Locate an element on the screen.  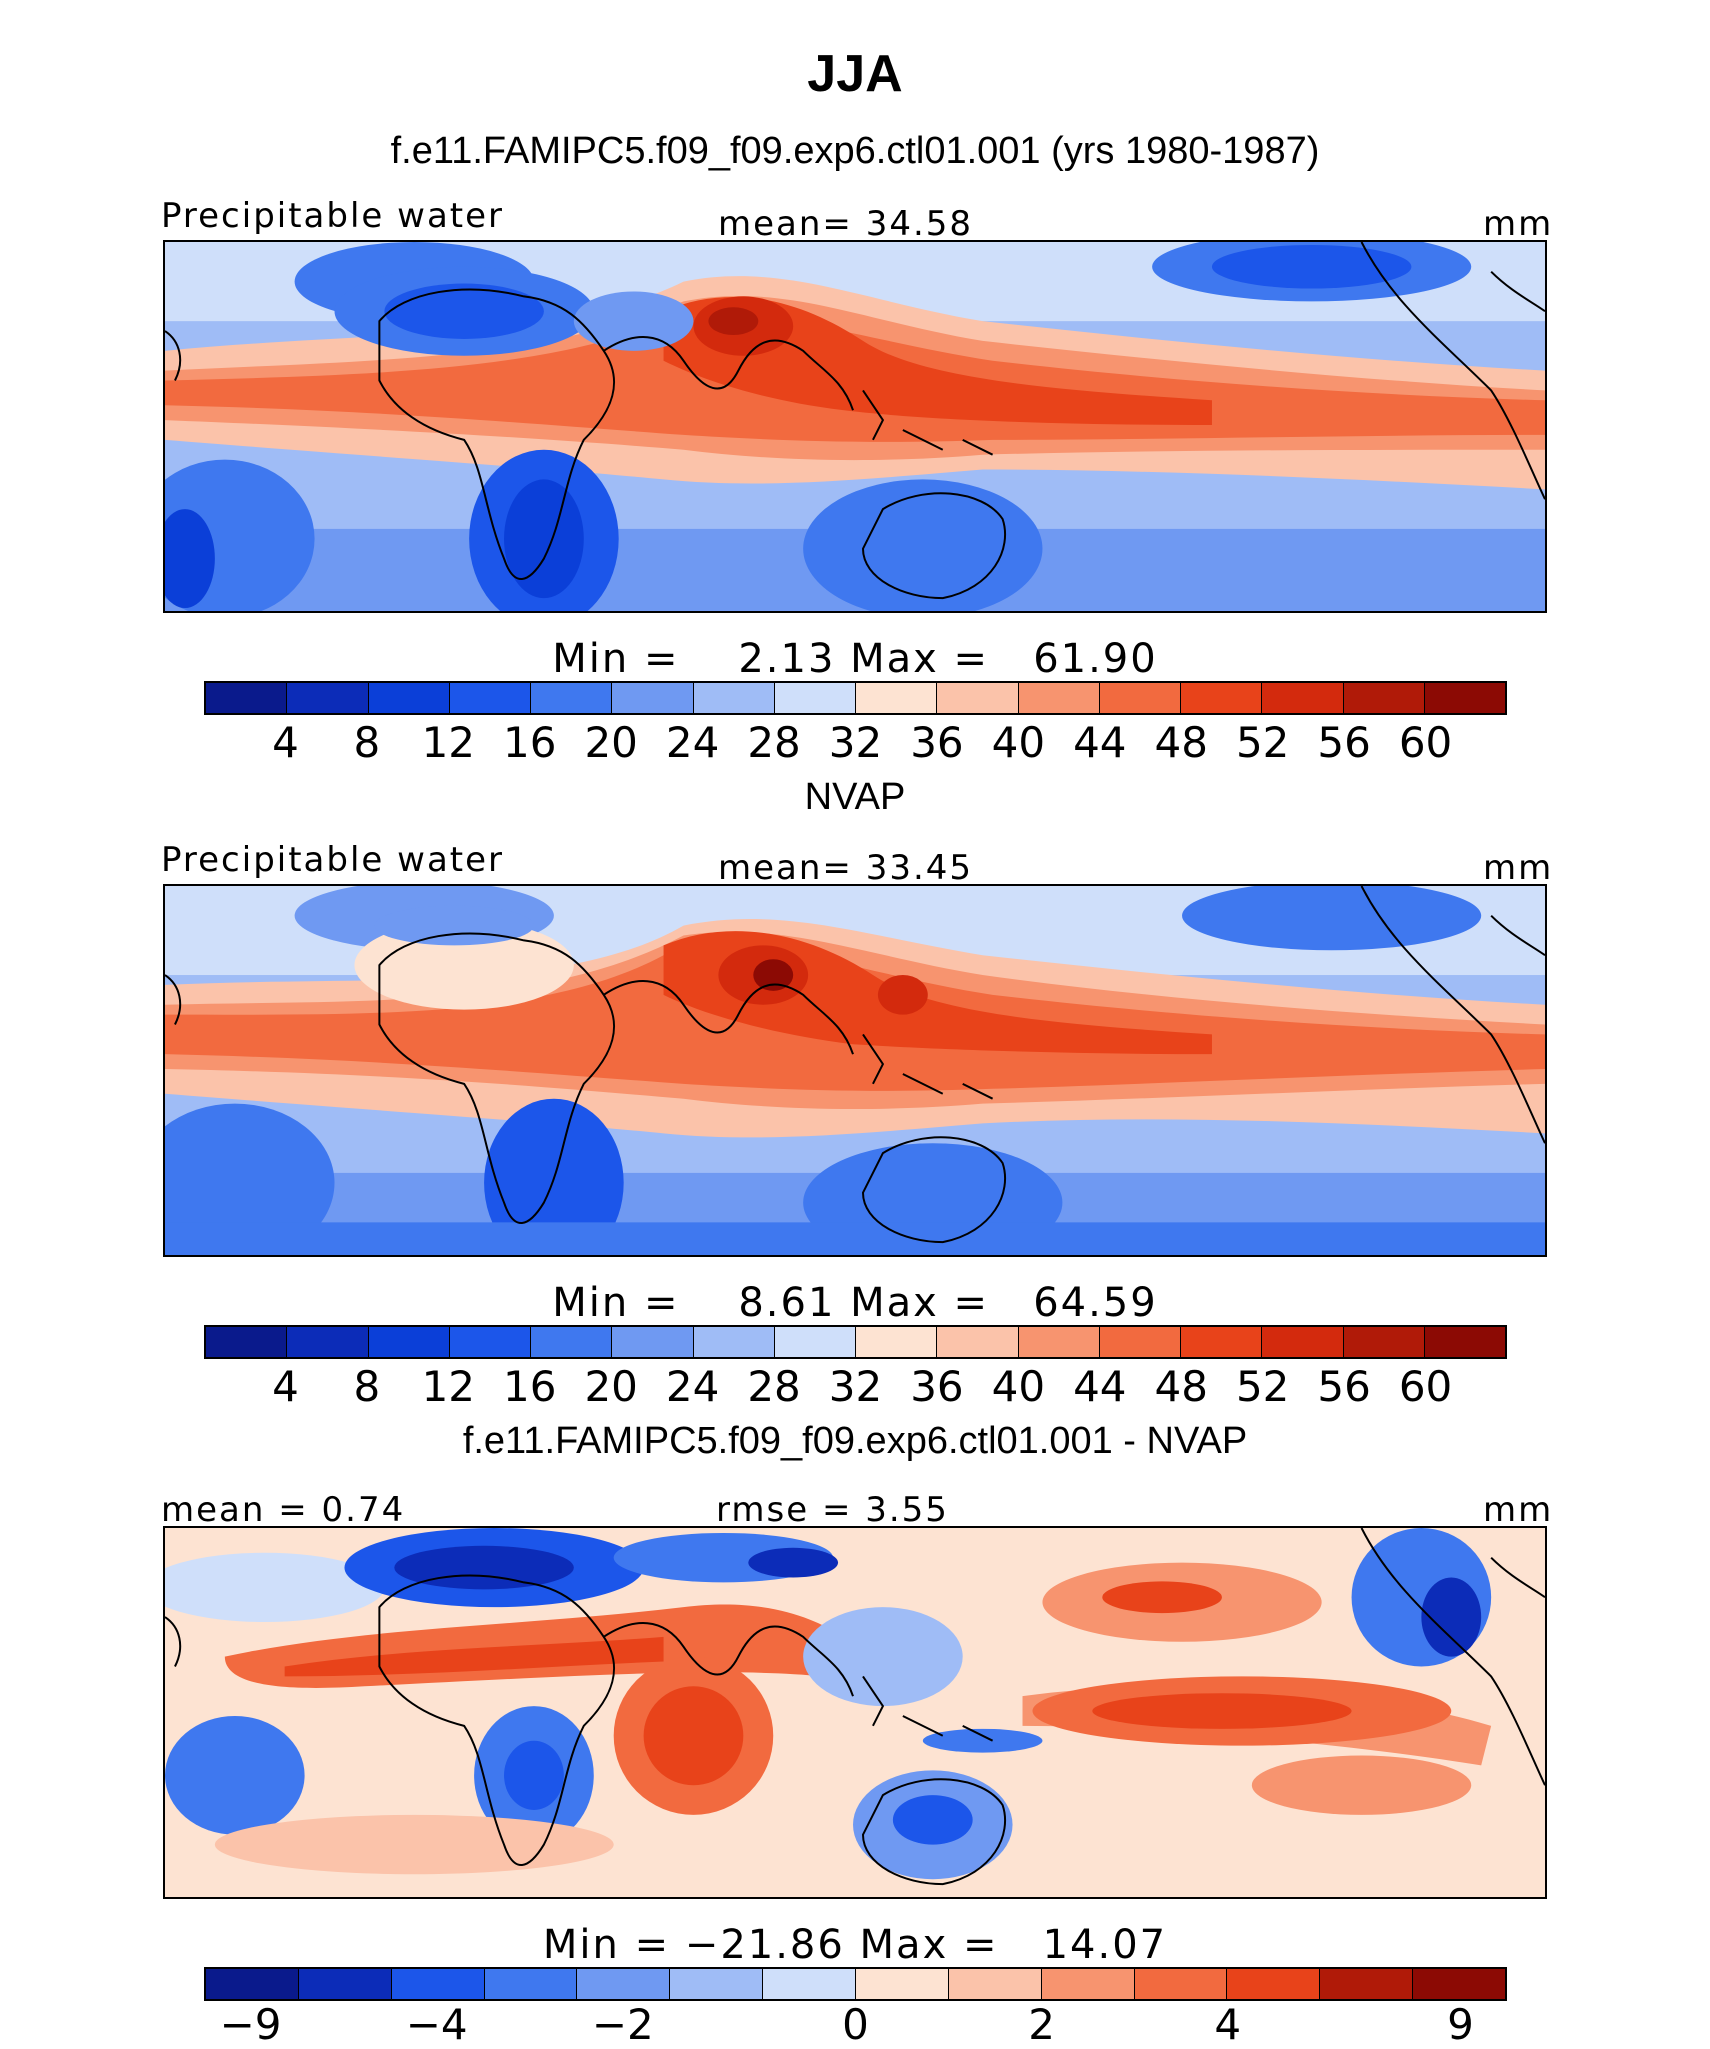
colorbar-obs is located at coordinates (855, 1342).